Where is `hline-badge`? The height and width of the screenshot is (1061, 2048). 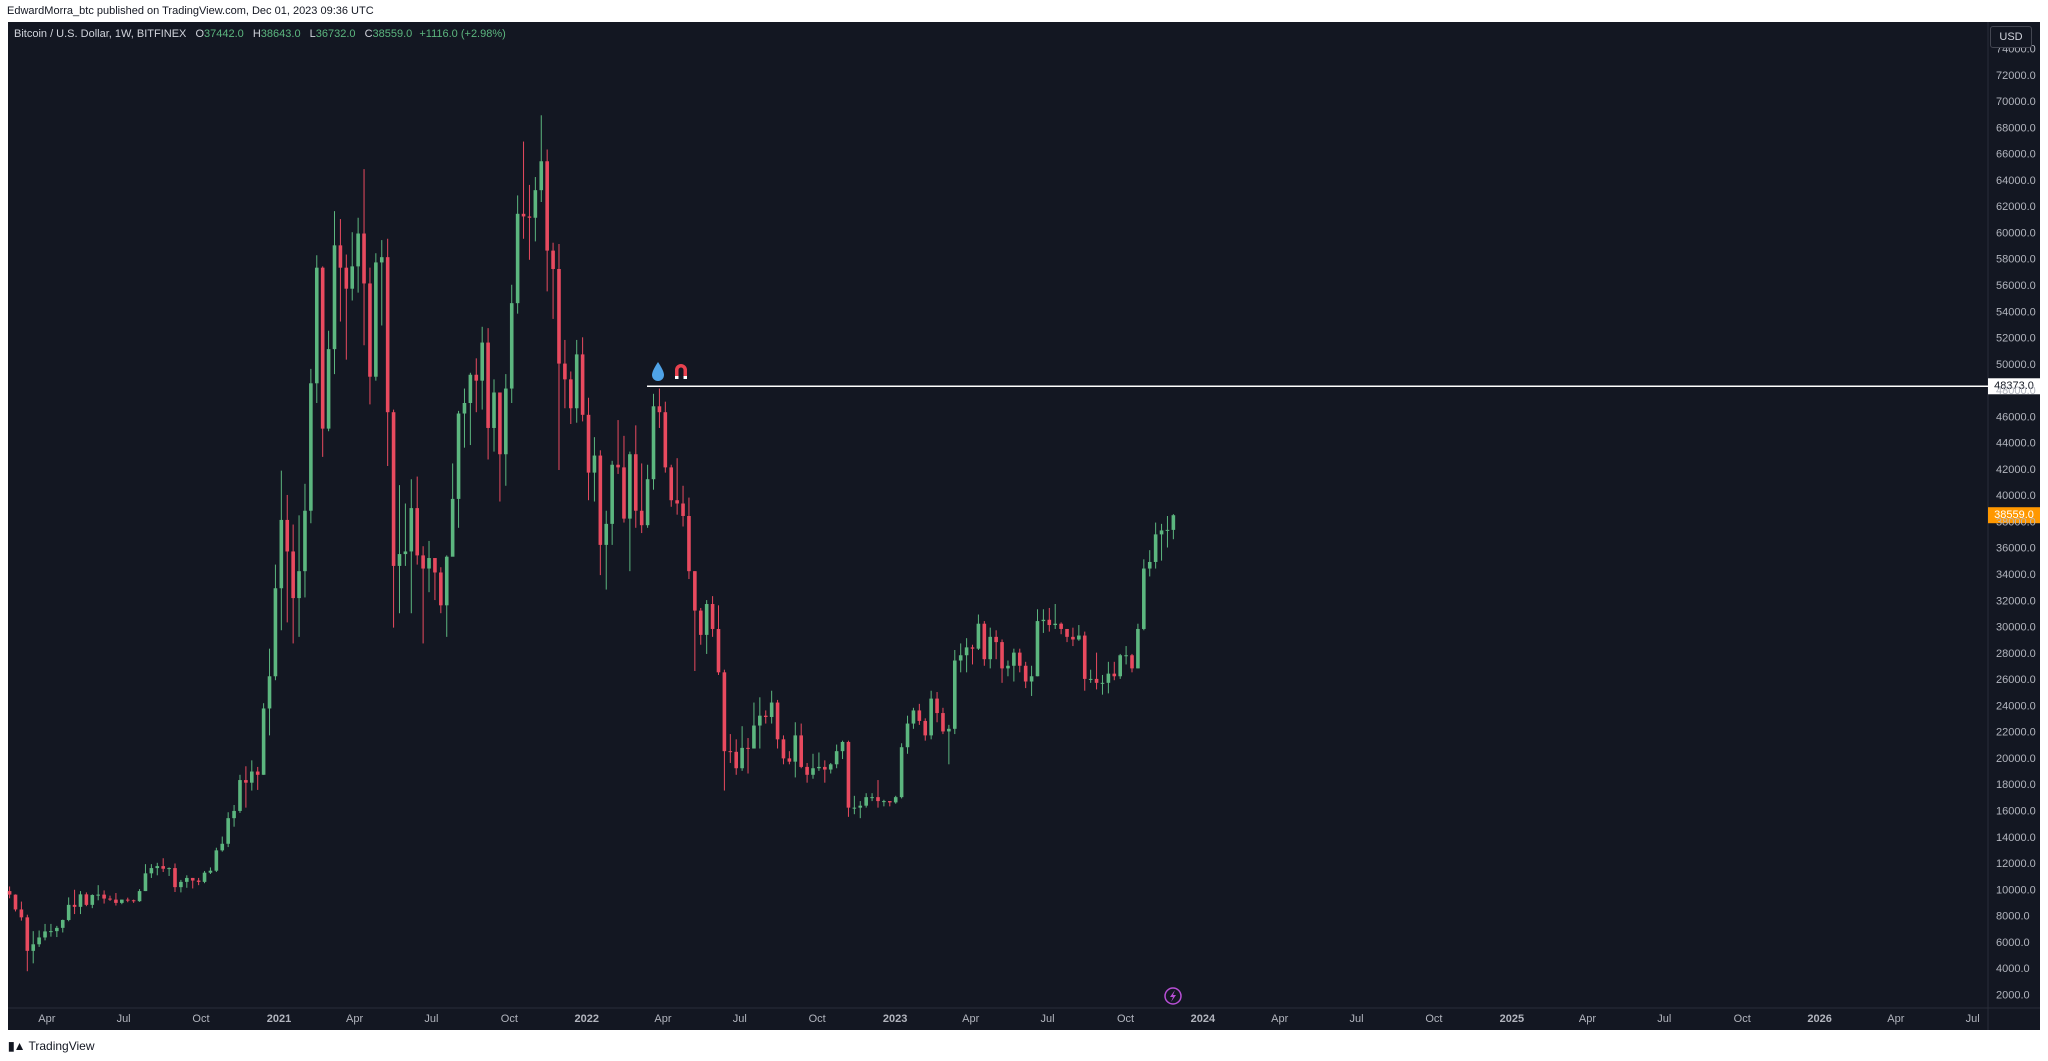
hline-badge is located at coordinates (2014, 386).